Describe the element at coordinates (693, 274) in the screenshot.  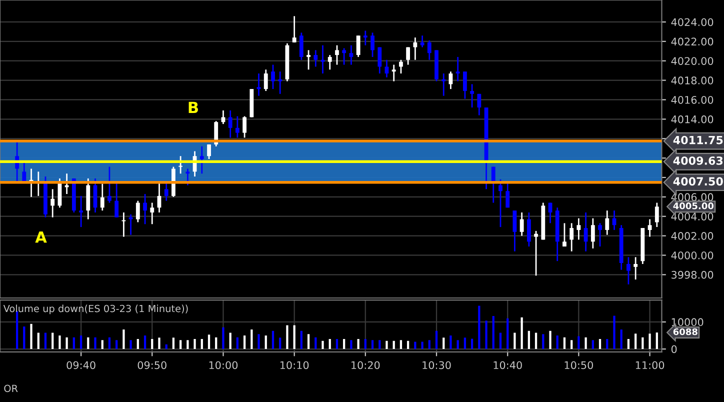
I see `y-tick-label: 3998.00` at that location.